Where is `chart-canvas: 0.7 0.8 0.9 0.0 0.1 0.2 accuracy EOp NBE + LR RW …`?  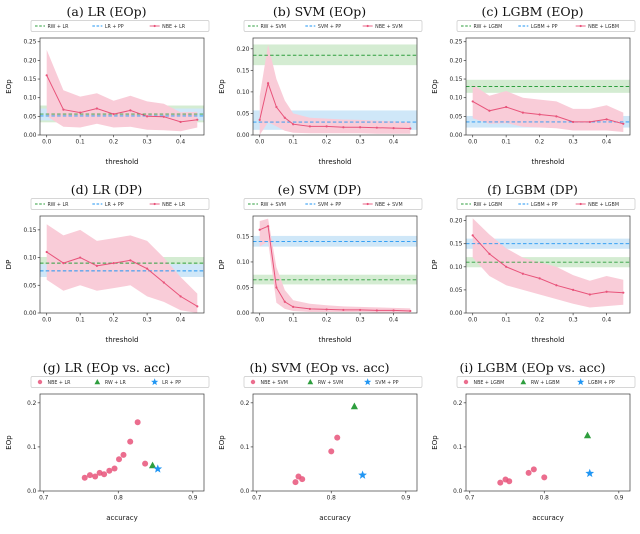
chart-canvas: 0.7 0.8 0.9 0.0 0.1 0.2 accuracy EOp NBE + LR RW … is located at coordinates (106, 450).